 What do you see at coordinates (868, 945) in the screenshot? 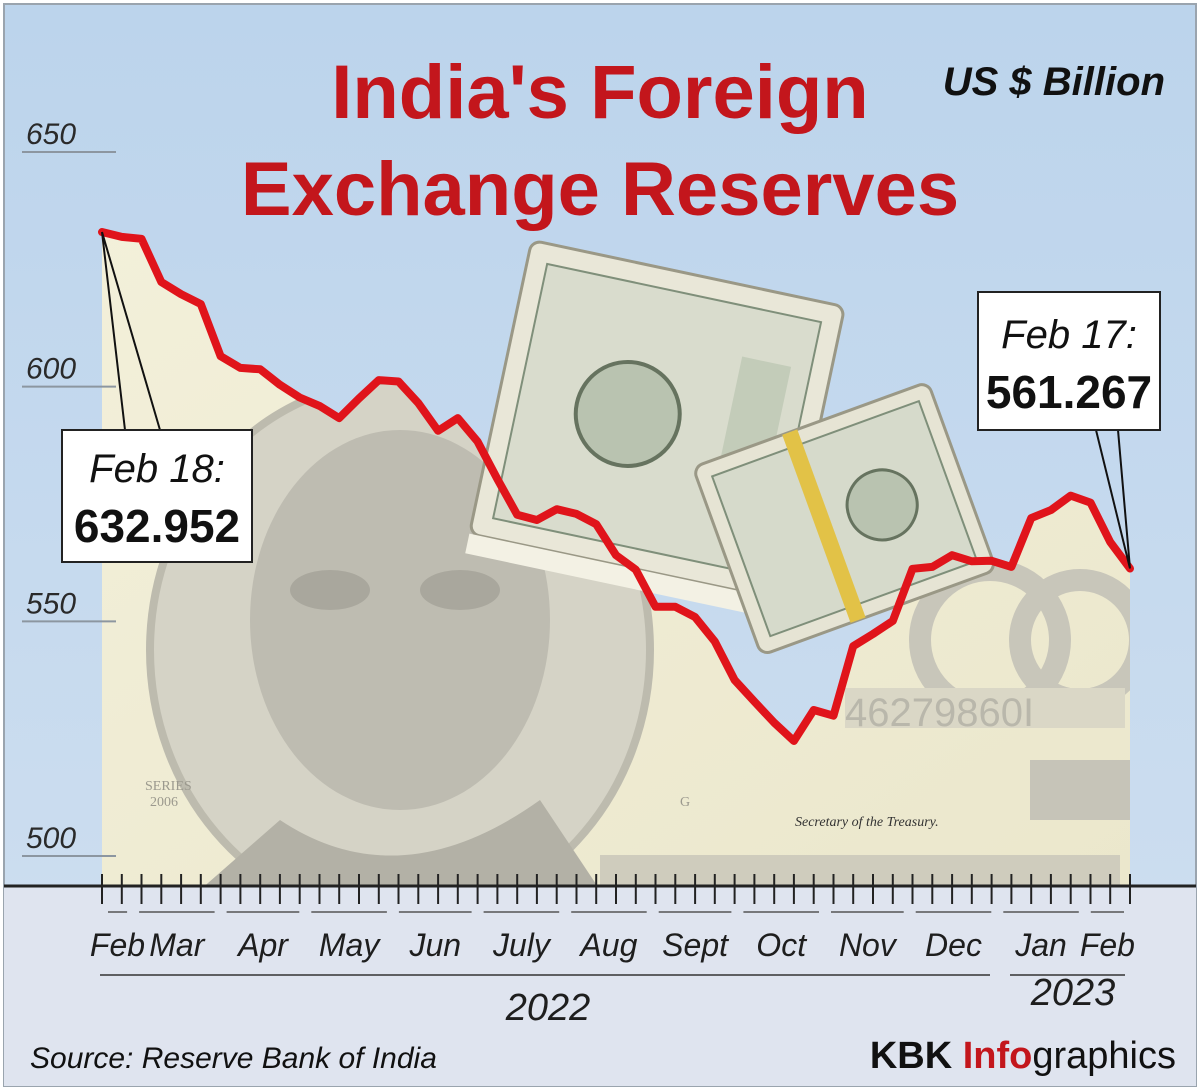
I see `x-tick-label: Nov` at bounding box center [868, 945].